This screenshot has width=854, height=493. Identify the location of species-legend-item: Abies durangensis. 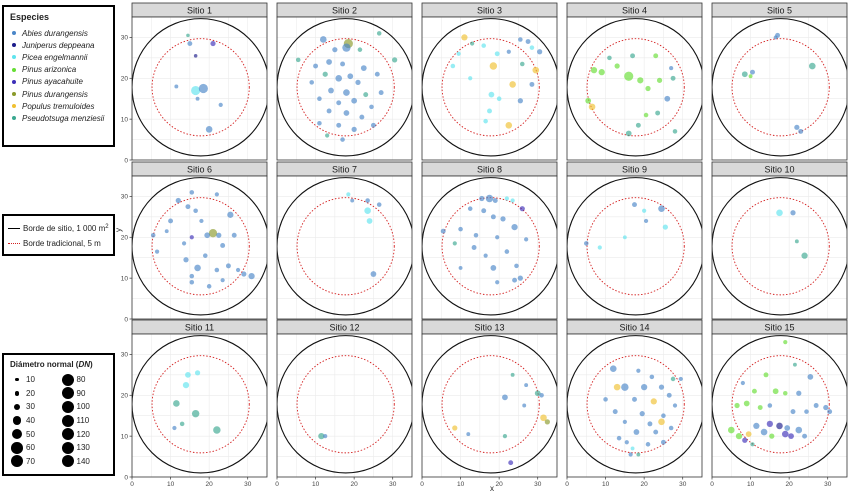
(58, 33).